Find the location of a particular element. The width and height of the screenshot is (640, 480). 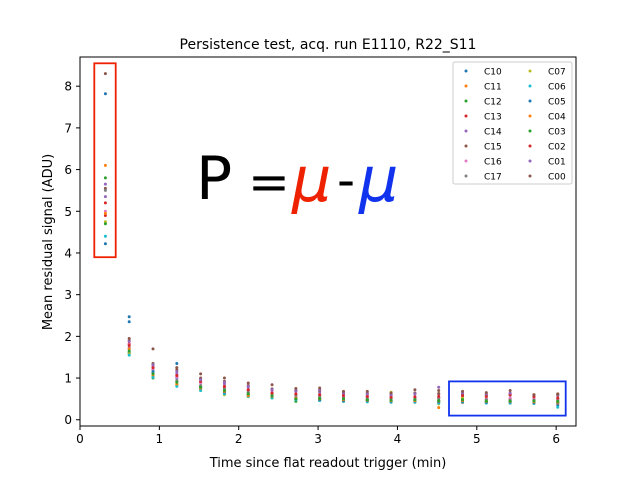

legend-label-C00: C00 is located at coordinates (557, 178).